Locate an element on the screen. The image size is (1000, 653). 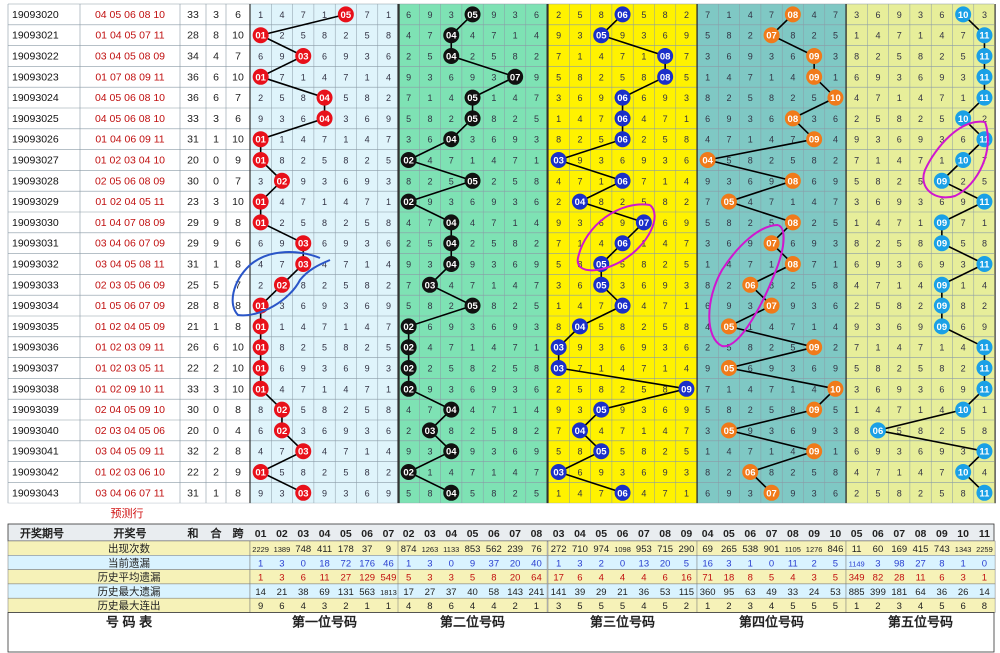
header-col: 01 is located at coordinates (261, 534).